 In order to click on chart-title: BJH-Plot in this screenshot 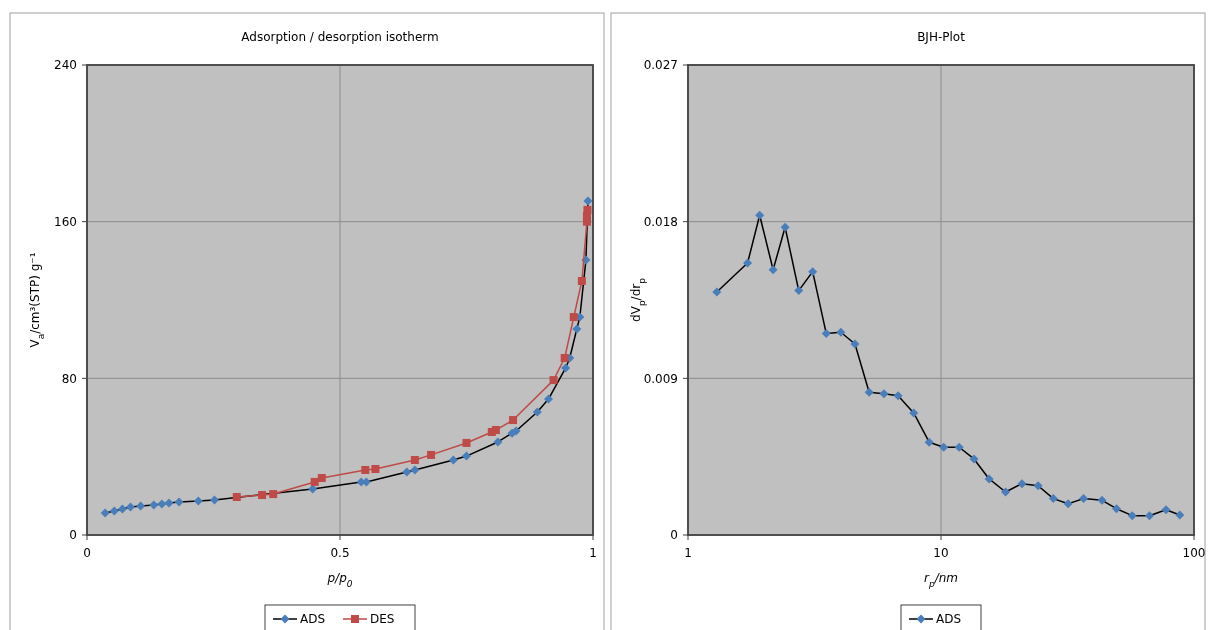, I will do `click(941, 37)`.